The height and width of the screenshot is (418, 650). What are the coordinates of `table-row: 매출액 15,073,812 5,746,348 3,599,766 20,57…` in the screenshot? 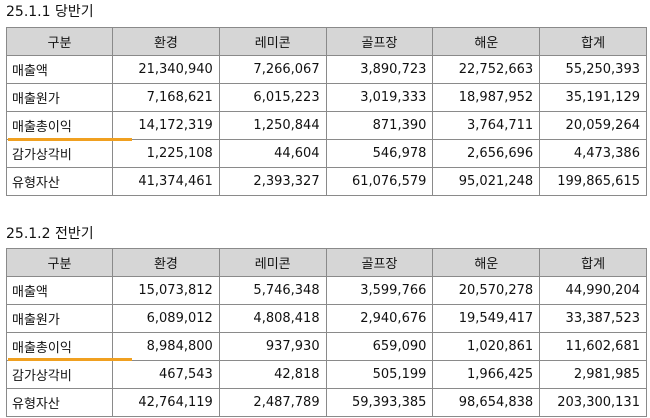 It's located at (326, 290).